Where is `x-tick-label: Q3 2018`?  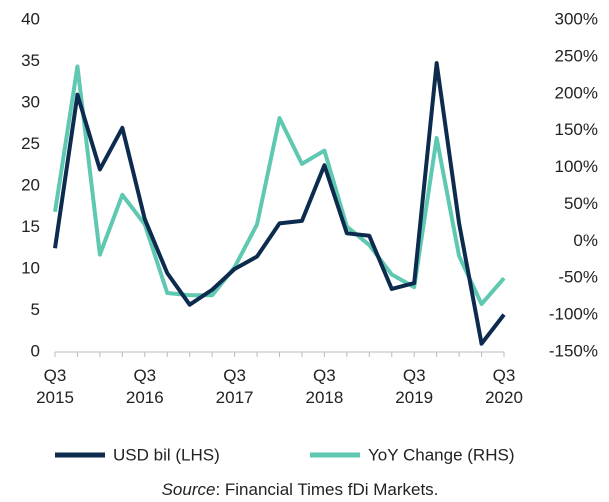 x-tick-label: Q3 2018 is located at coordinates (324, 386).